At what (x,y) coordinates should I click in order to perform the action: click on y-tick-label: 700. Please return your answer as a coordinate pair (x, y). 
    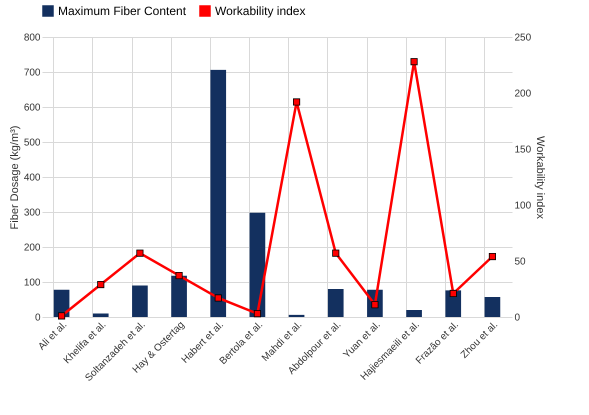
    Looking at the image, I should click on (32, 73).